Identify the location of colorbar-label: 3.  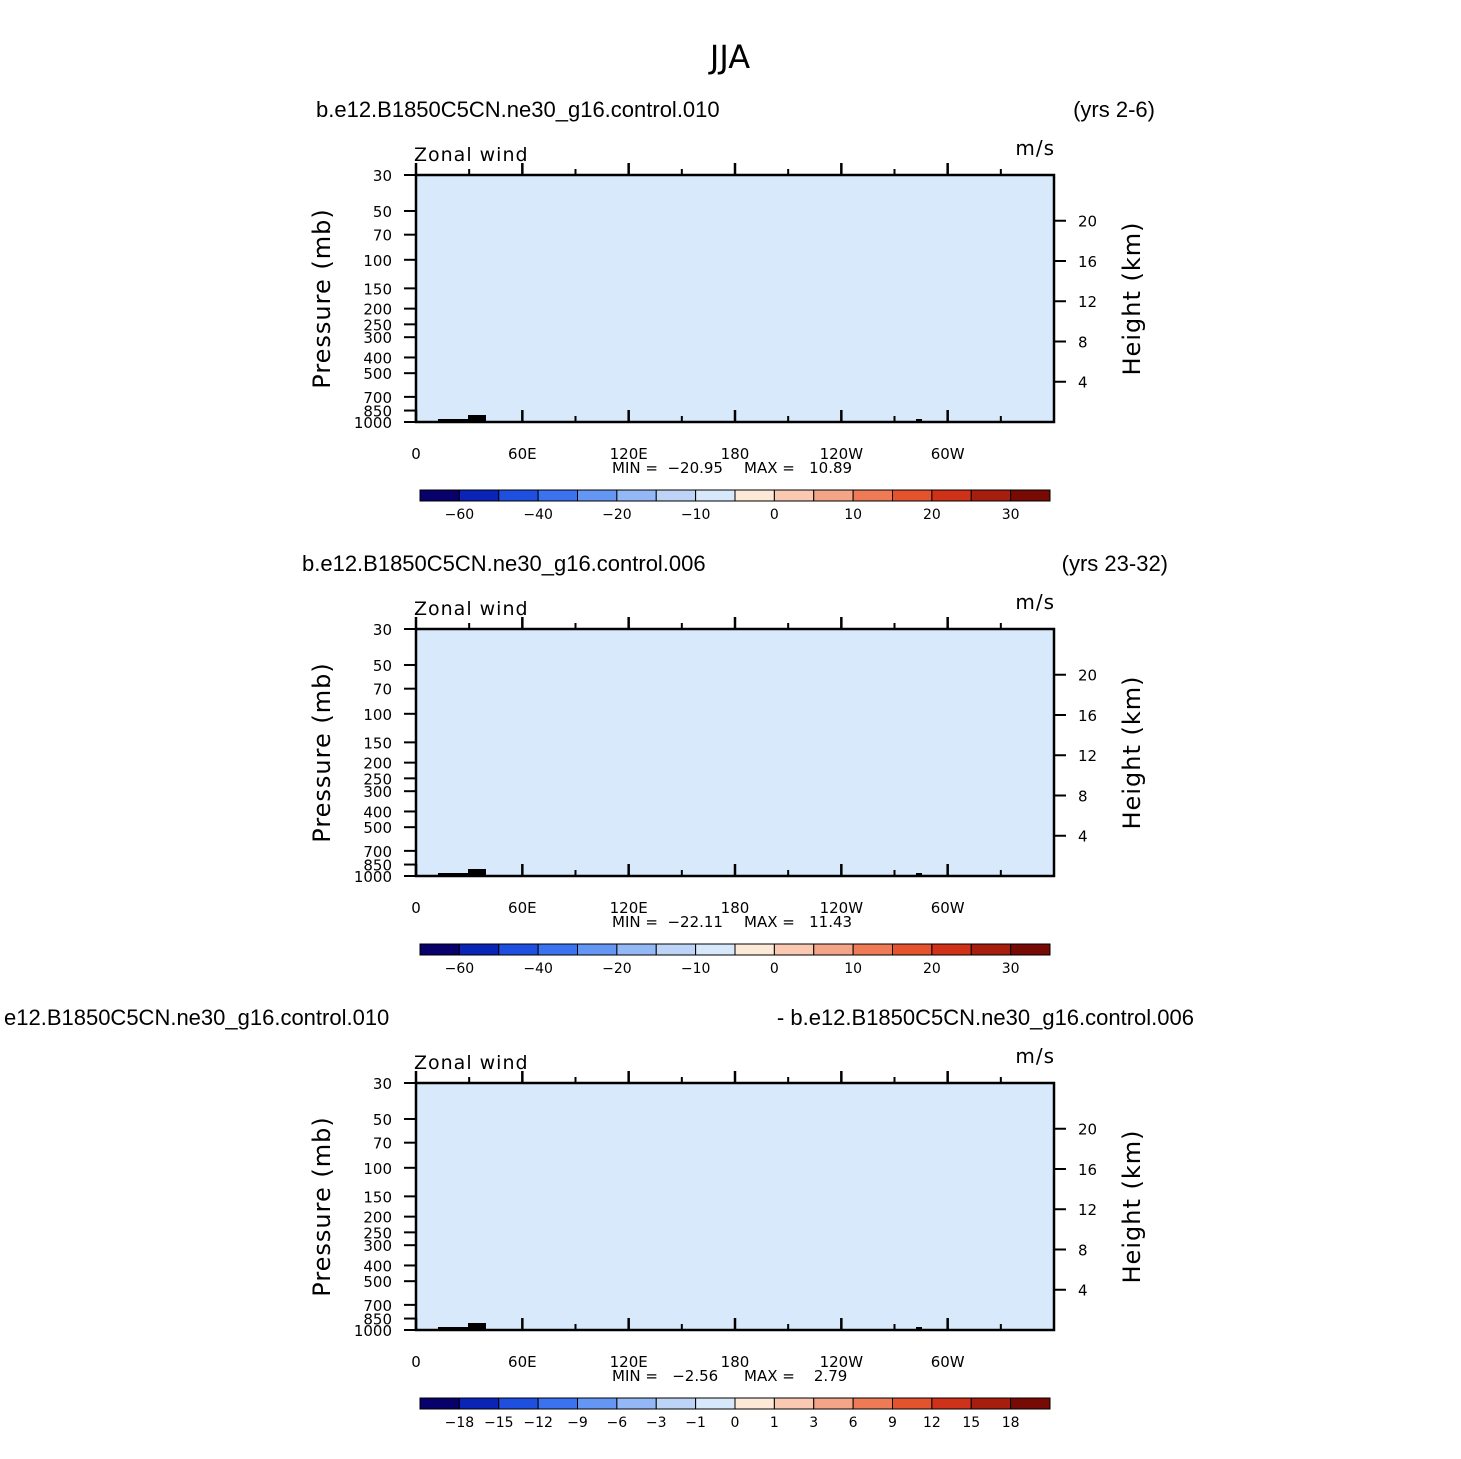
(813, 1423).